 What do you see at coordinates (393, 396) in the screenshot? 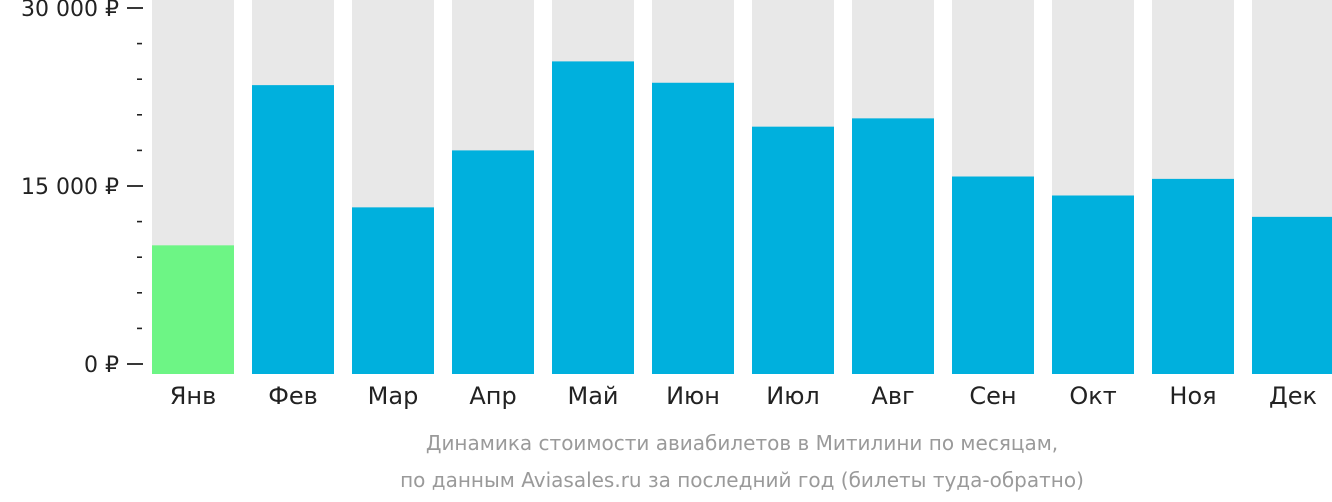
I see `x-tick-label-month-3: Мар` at bounding box center [393, 396].